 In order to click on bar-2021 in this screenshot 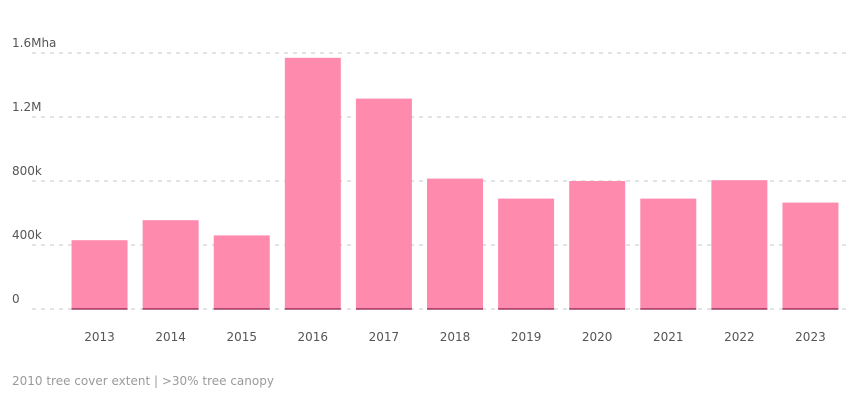, I will do `click(668, 253)`.